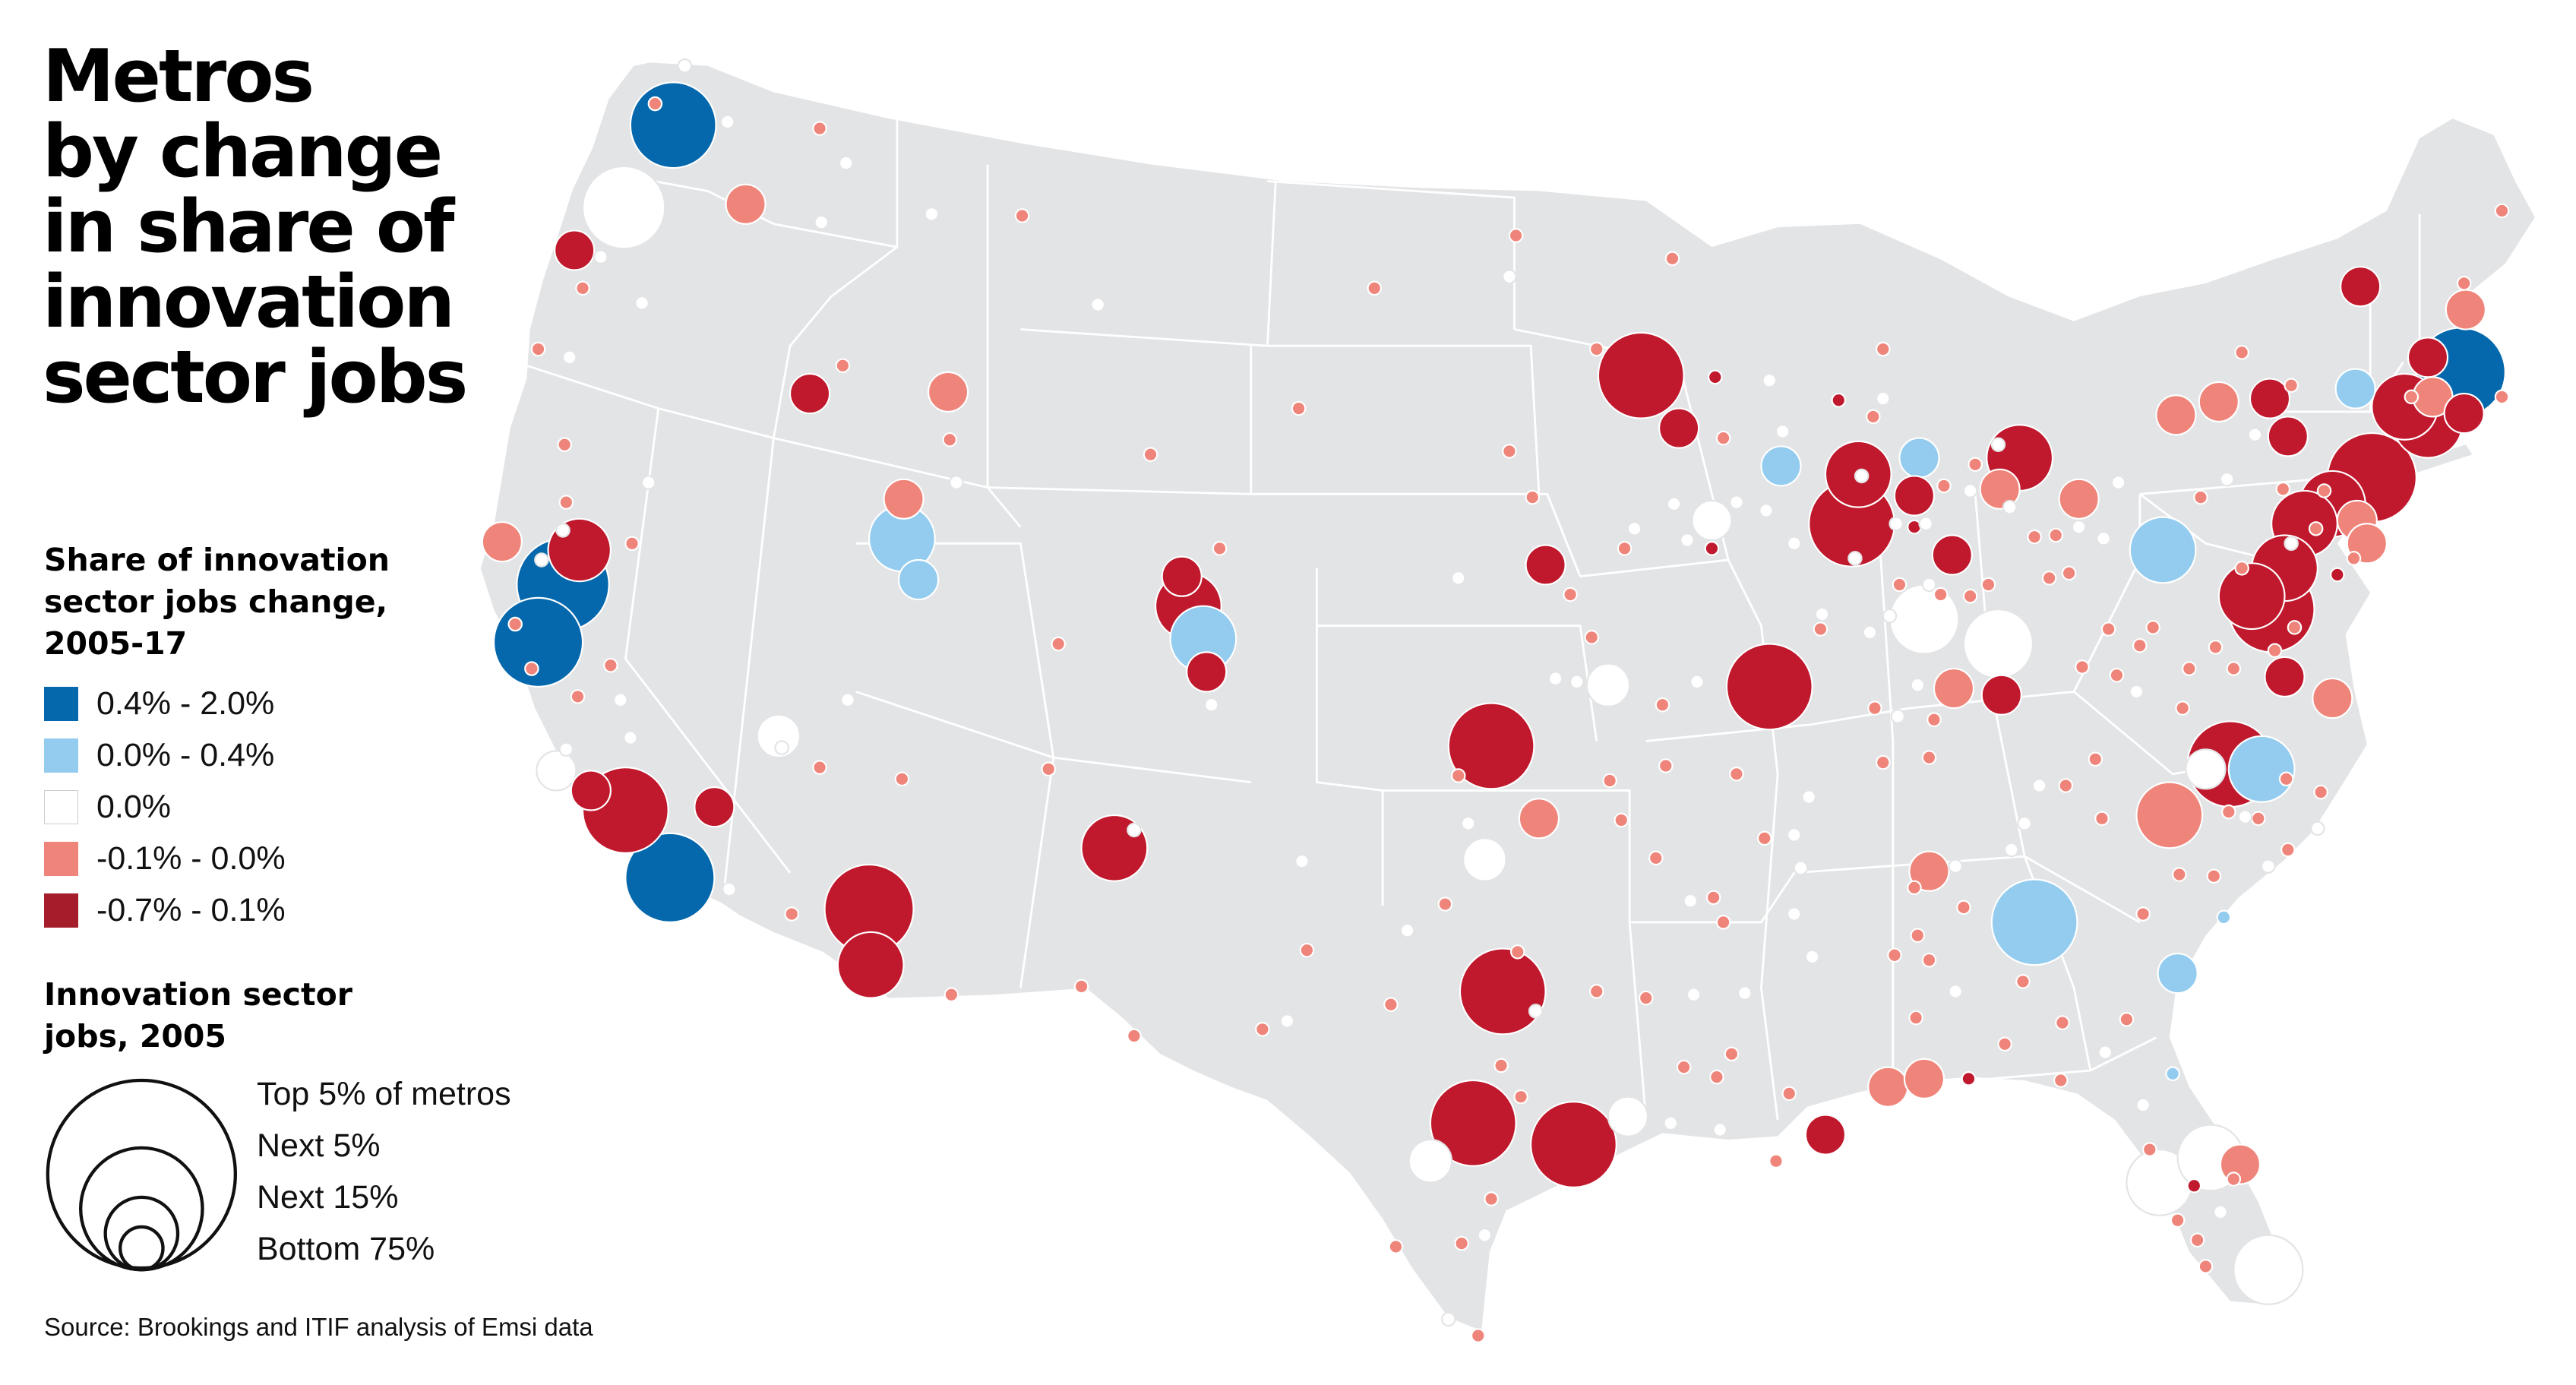 This screenshot has height=1385, width=2576. What do you see at coordinates (61, 703) in the screenshot?
I see `legend-swatch-dark-blue` at bounding box center [61, 703].